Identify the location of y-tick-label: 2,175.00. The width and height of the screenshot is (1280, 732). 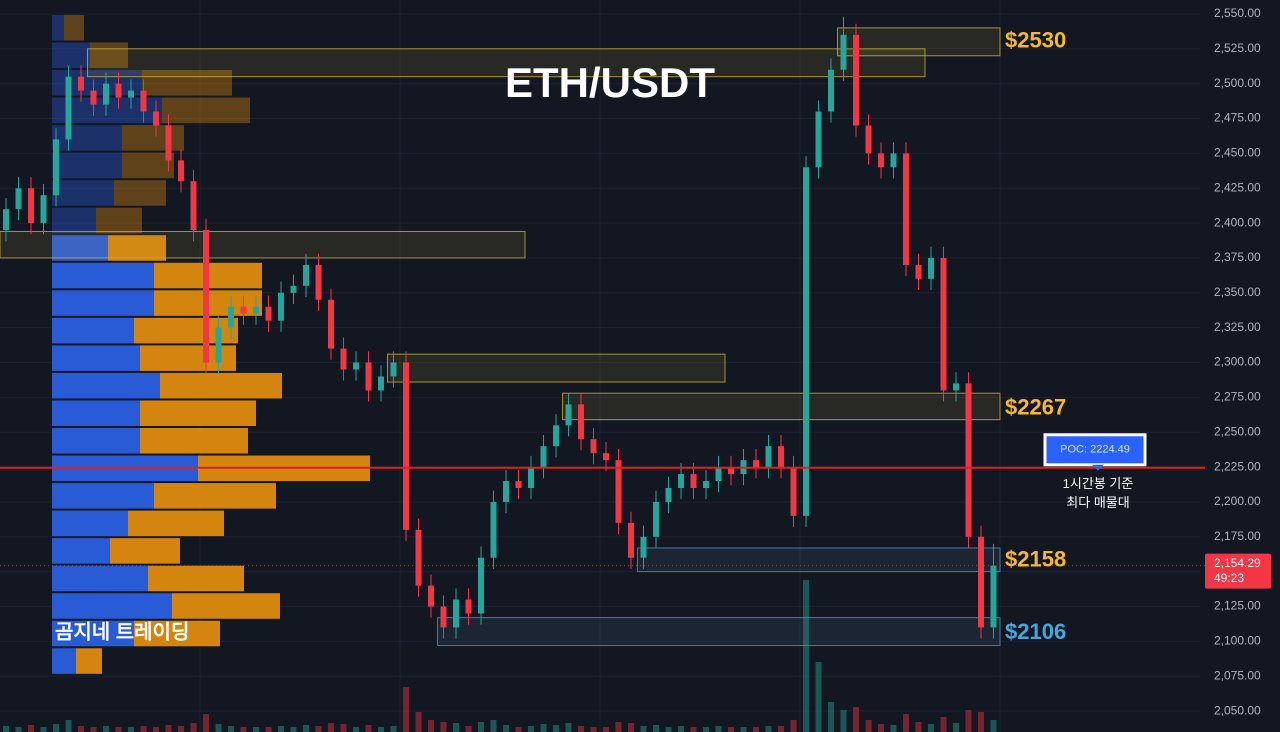
(1237, 536).